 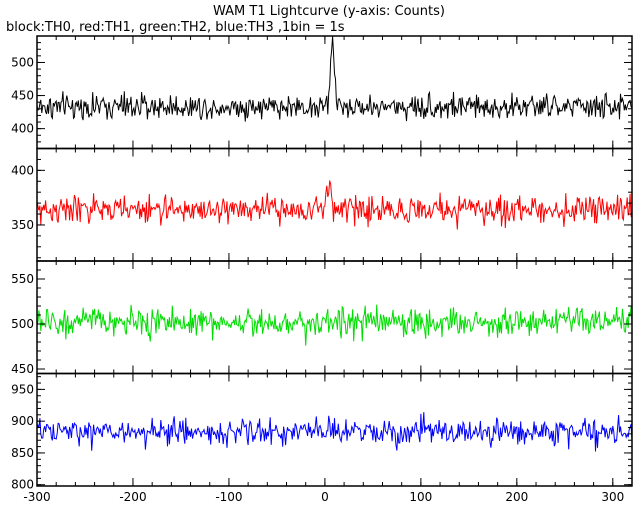 What do you see at coordinates (36, 497) in the screenshot?
I see `x-tick-label: -300` at bounding box center [36, 497].